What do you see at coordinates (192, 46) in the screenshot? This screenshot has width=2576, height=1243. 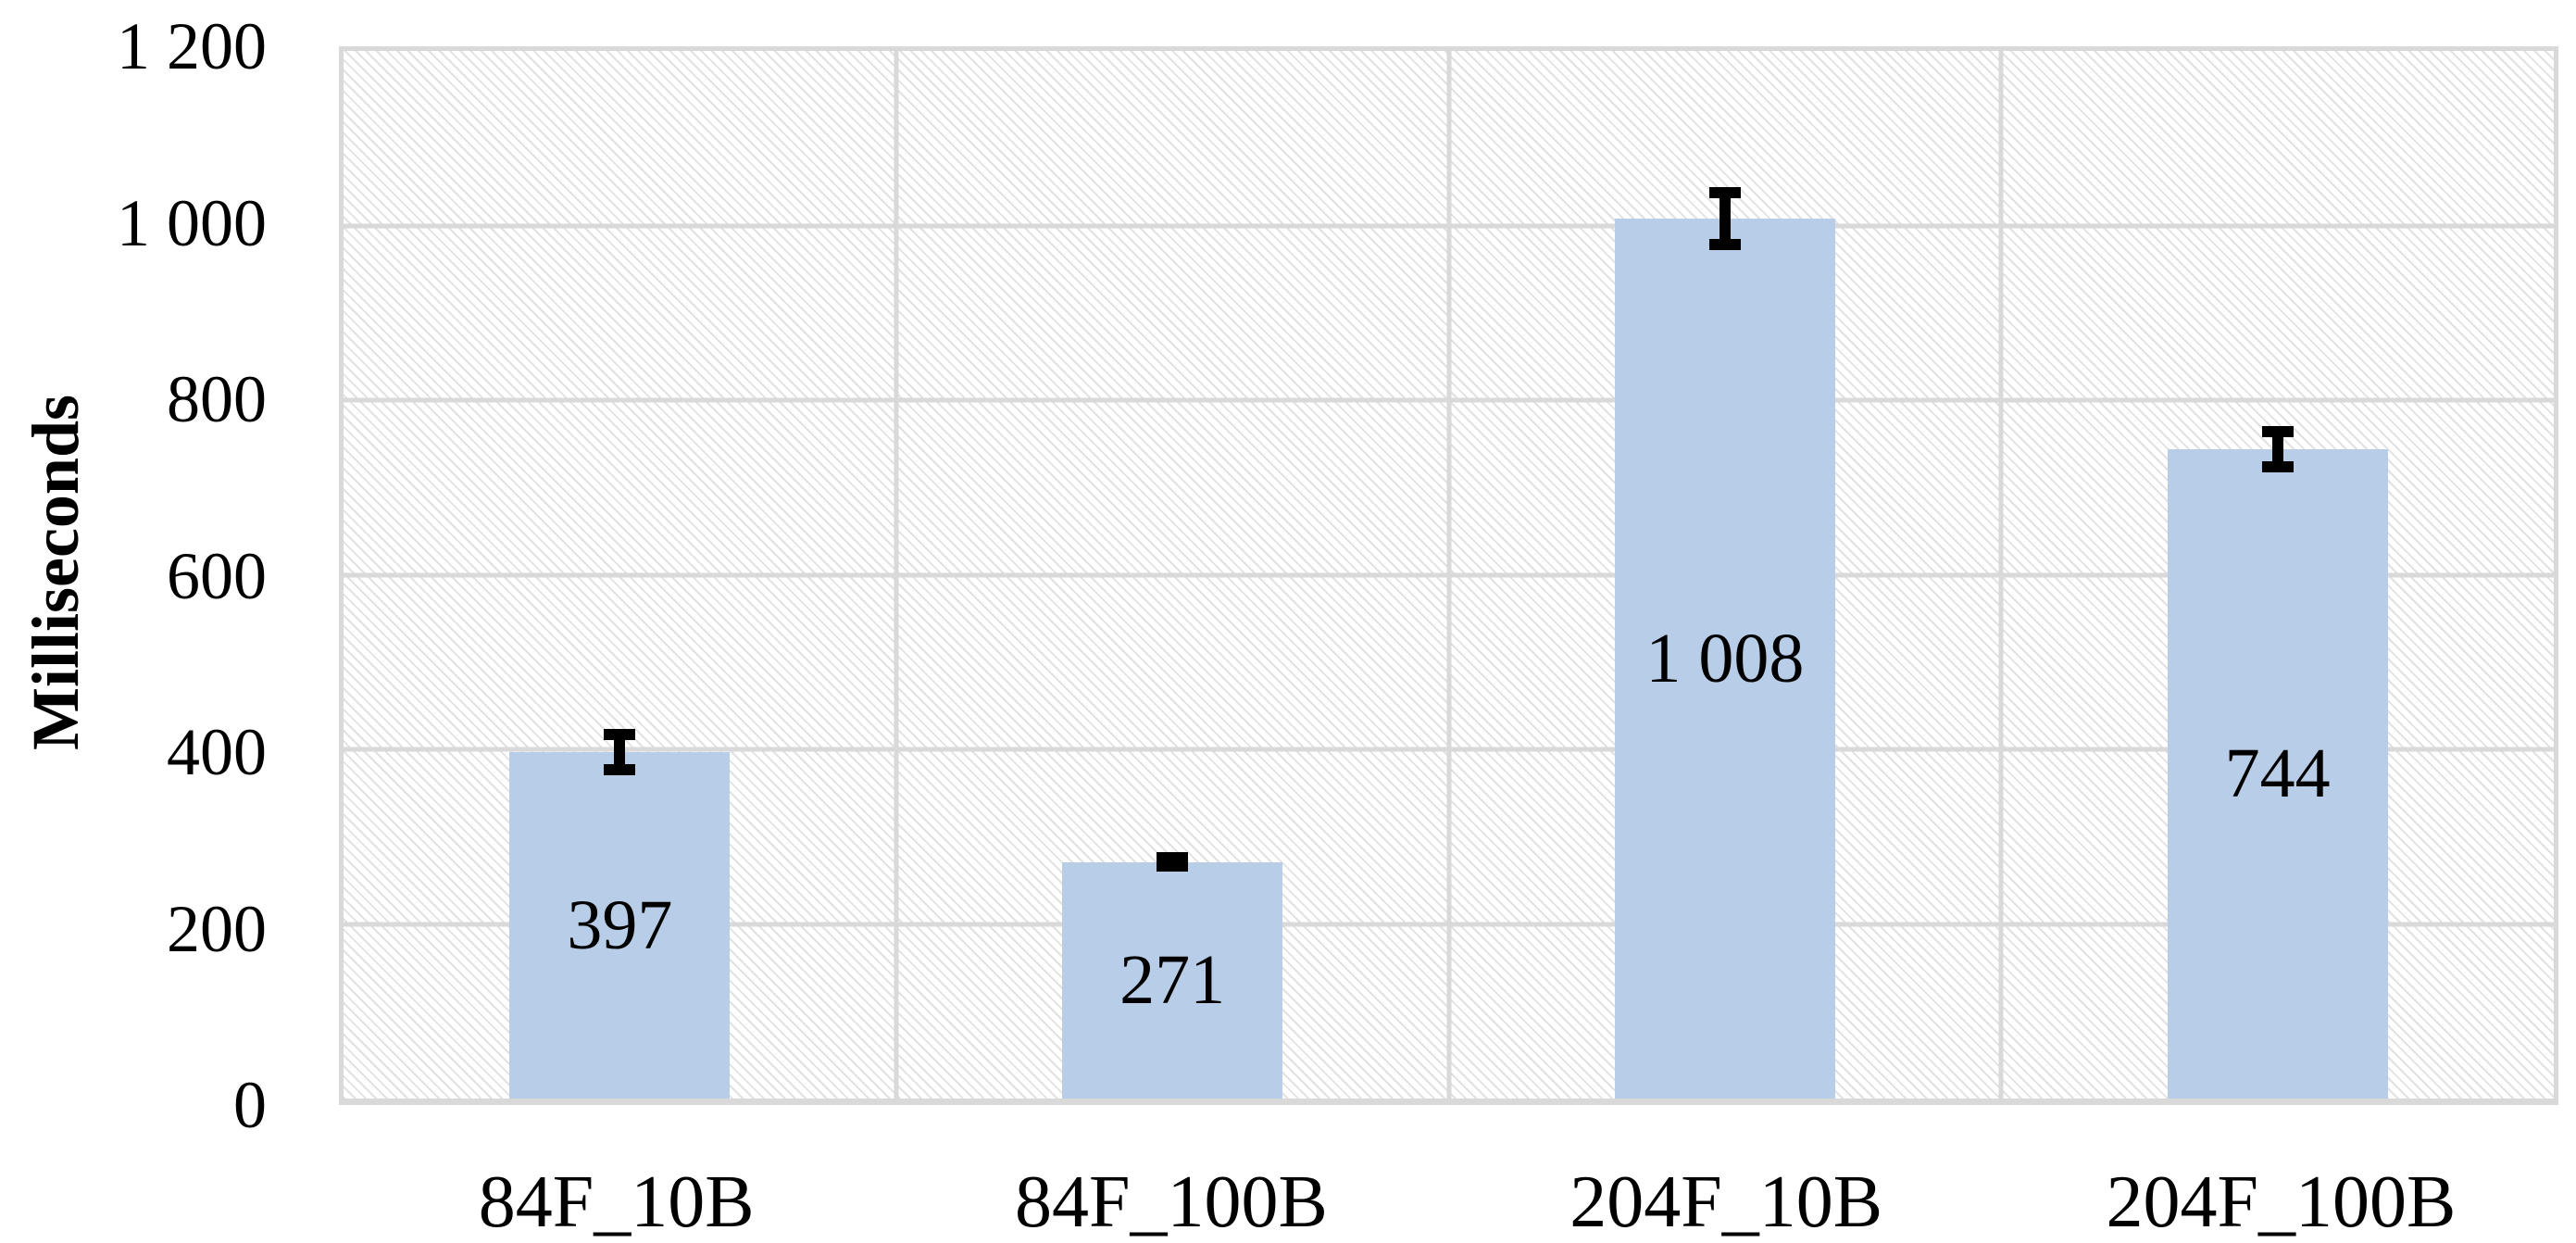 I see `y-tick-label: 1 200` at bounding box center [192, 46].